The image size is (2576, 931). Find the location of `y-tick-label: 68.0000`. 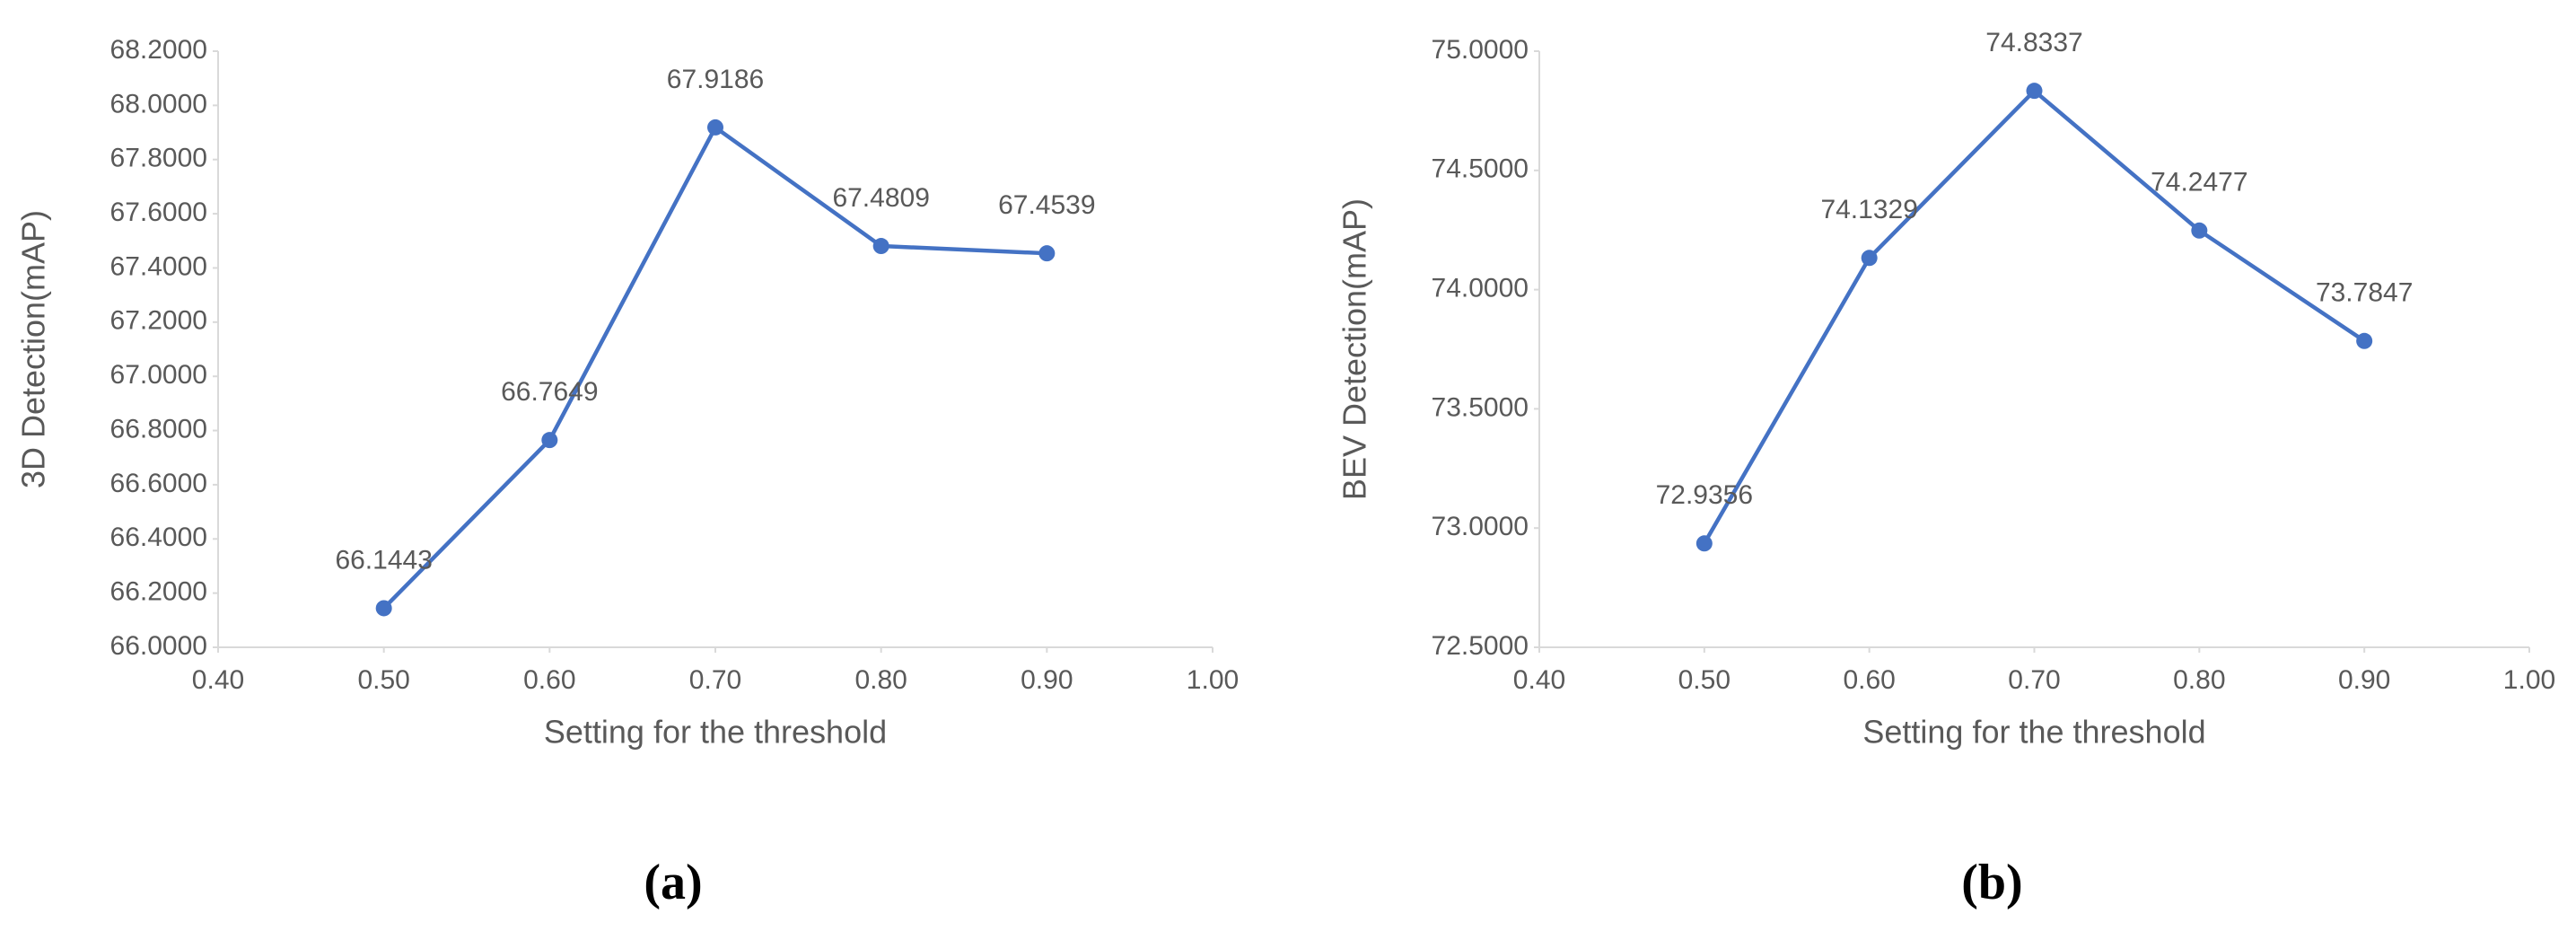

y-tick-label: 68.0000 is located at coordinates (158, 104).